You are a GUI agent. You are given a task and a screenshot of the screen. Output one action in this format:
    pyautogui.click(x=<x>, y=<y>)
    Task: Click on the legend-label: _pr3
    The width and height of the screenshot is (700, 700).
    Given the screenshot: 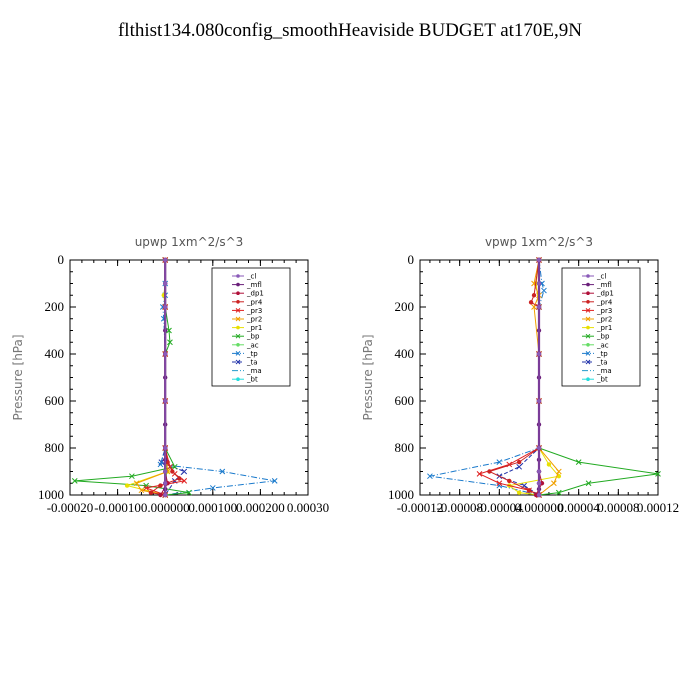 What is the action you would take?
    pyautogui.click(x=254, y=311)
    